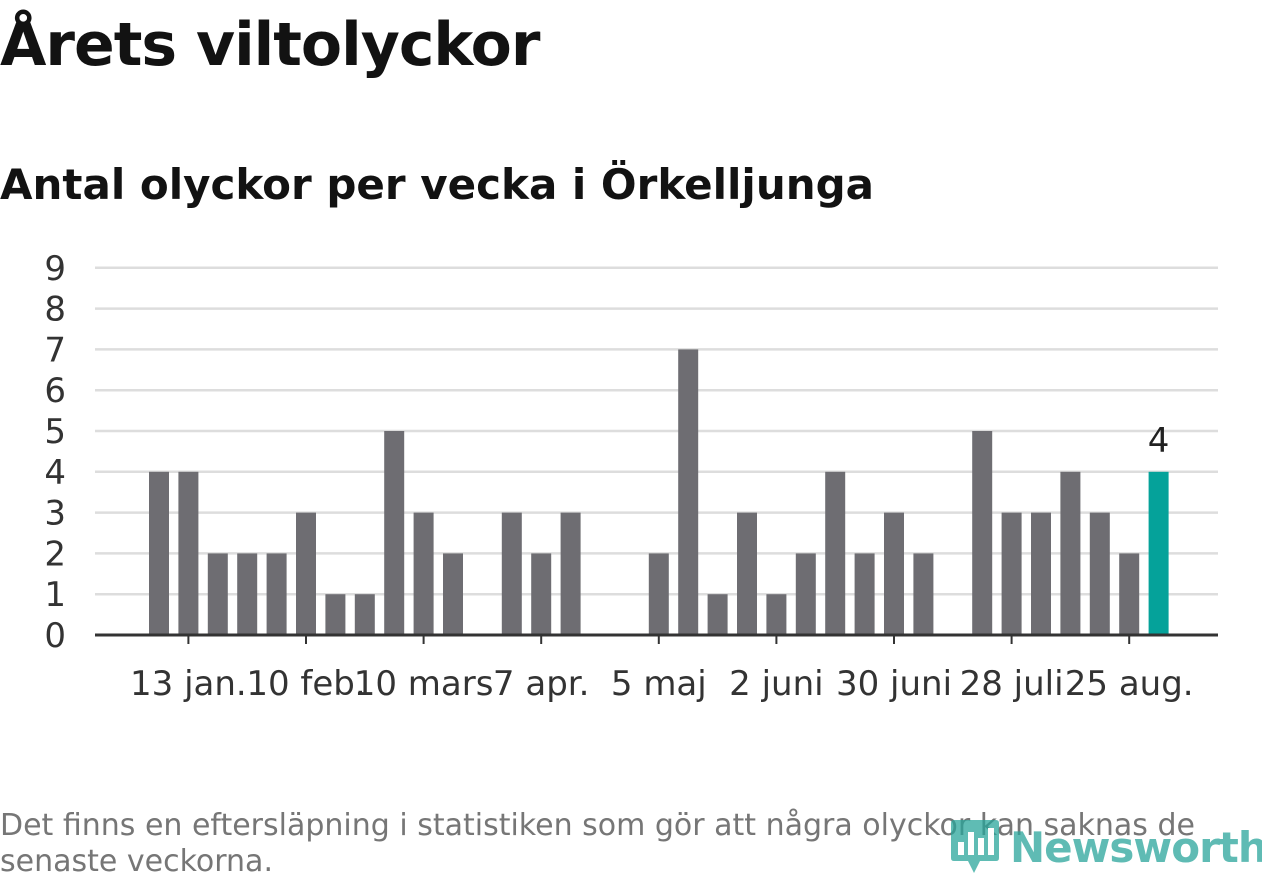  I want to click on y-tick-label: 5, so click(55, 432).